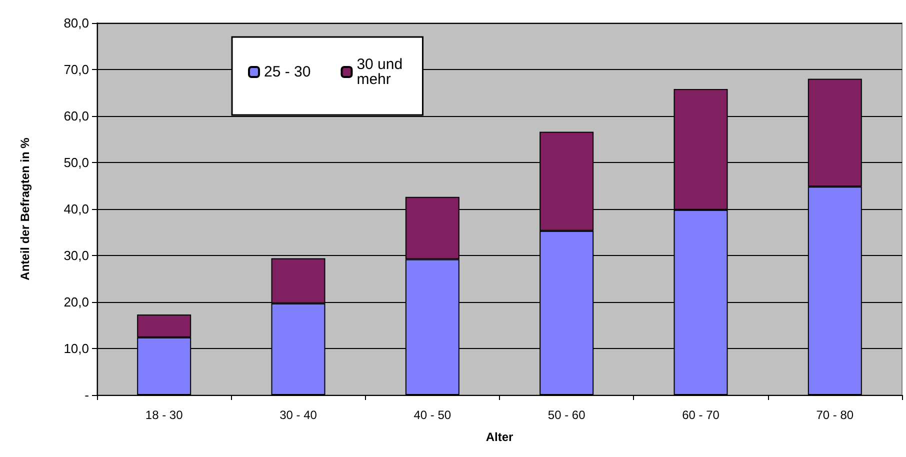 The image size is (906, 457). I want to click on x-tick-label: 60 - 70, so click(701, 415).